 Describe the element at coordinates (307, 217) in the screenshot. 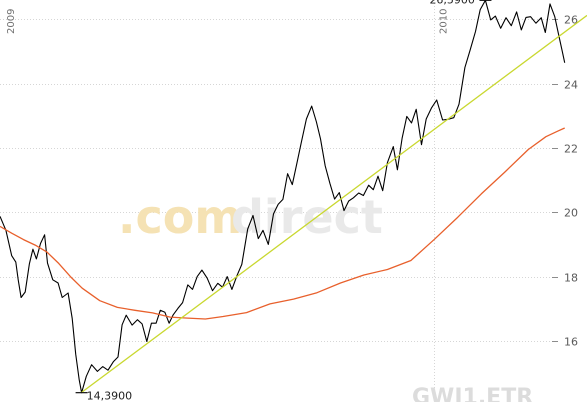

I see `watermark-direct: direct` at that location.